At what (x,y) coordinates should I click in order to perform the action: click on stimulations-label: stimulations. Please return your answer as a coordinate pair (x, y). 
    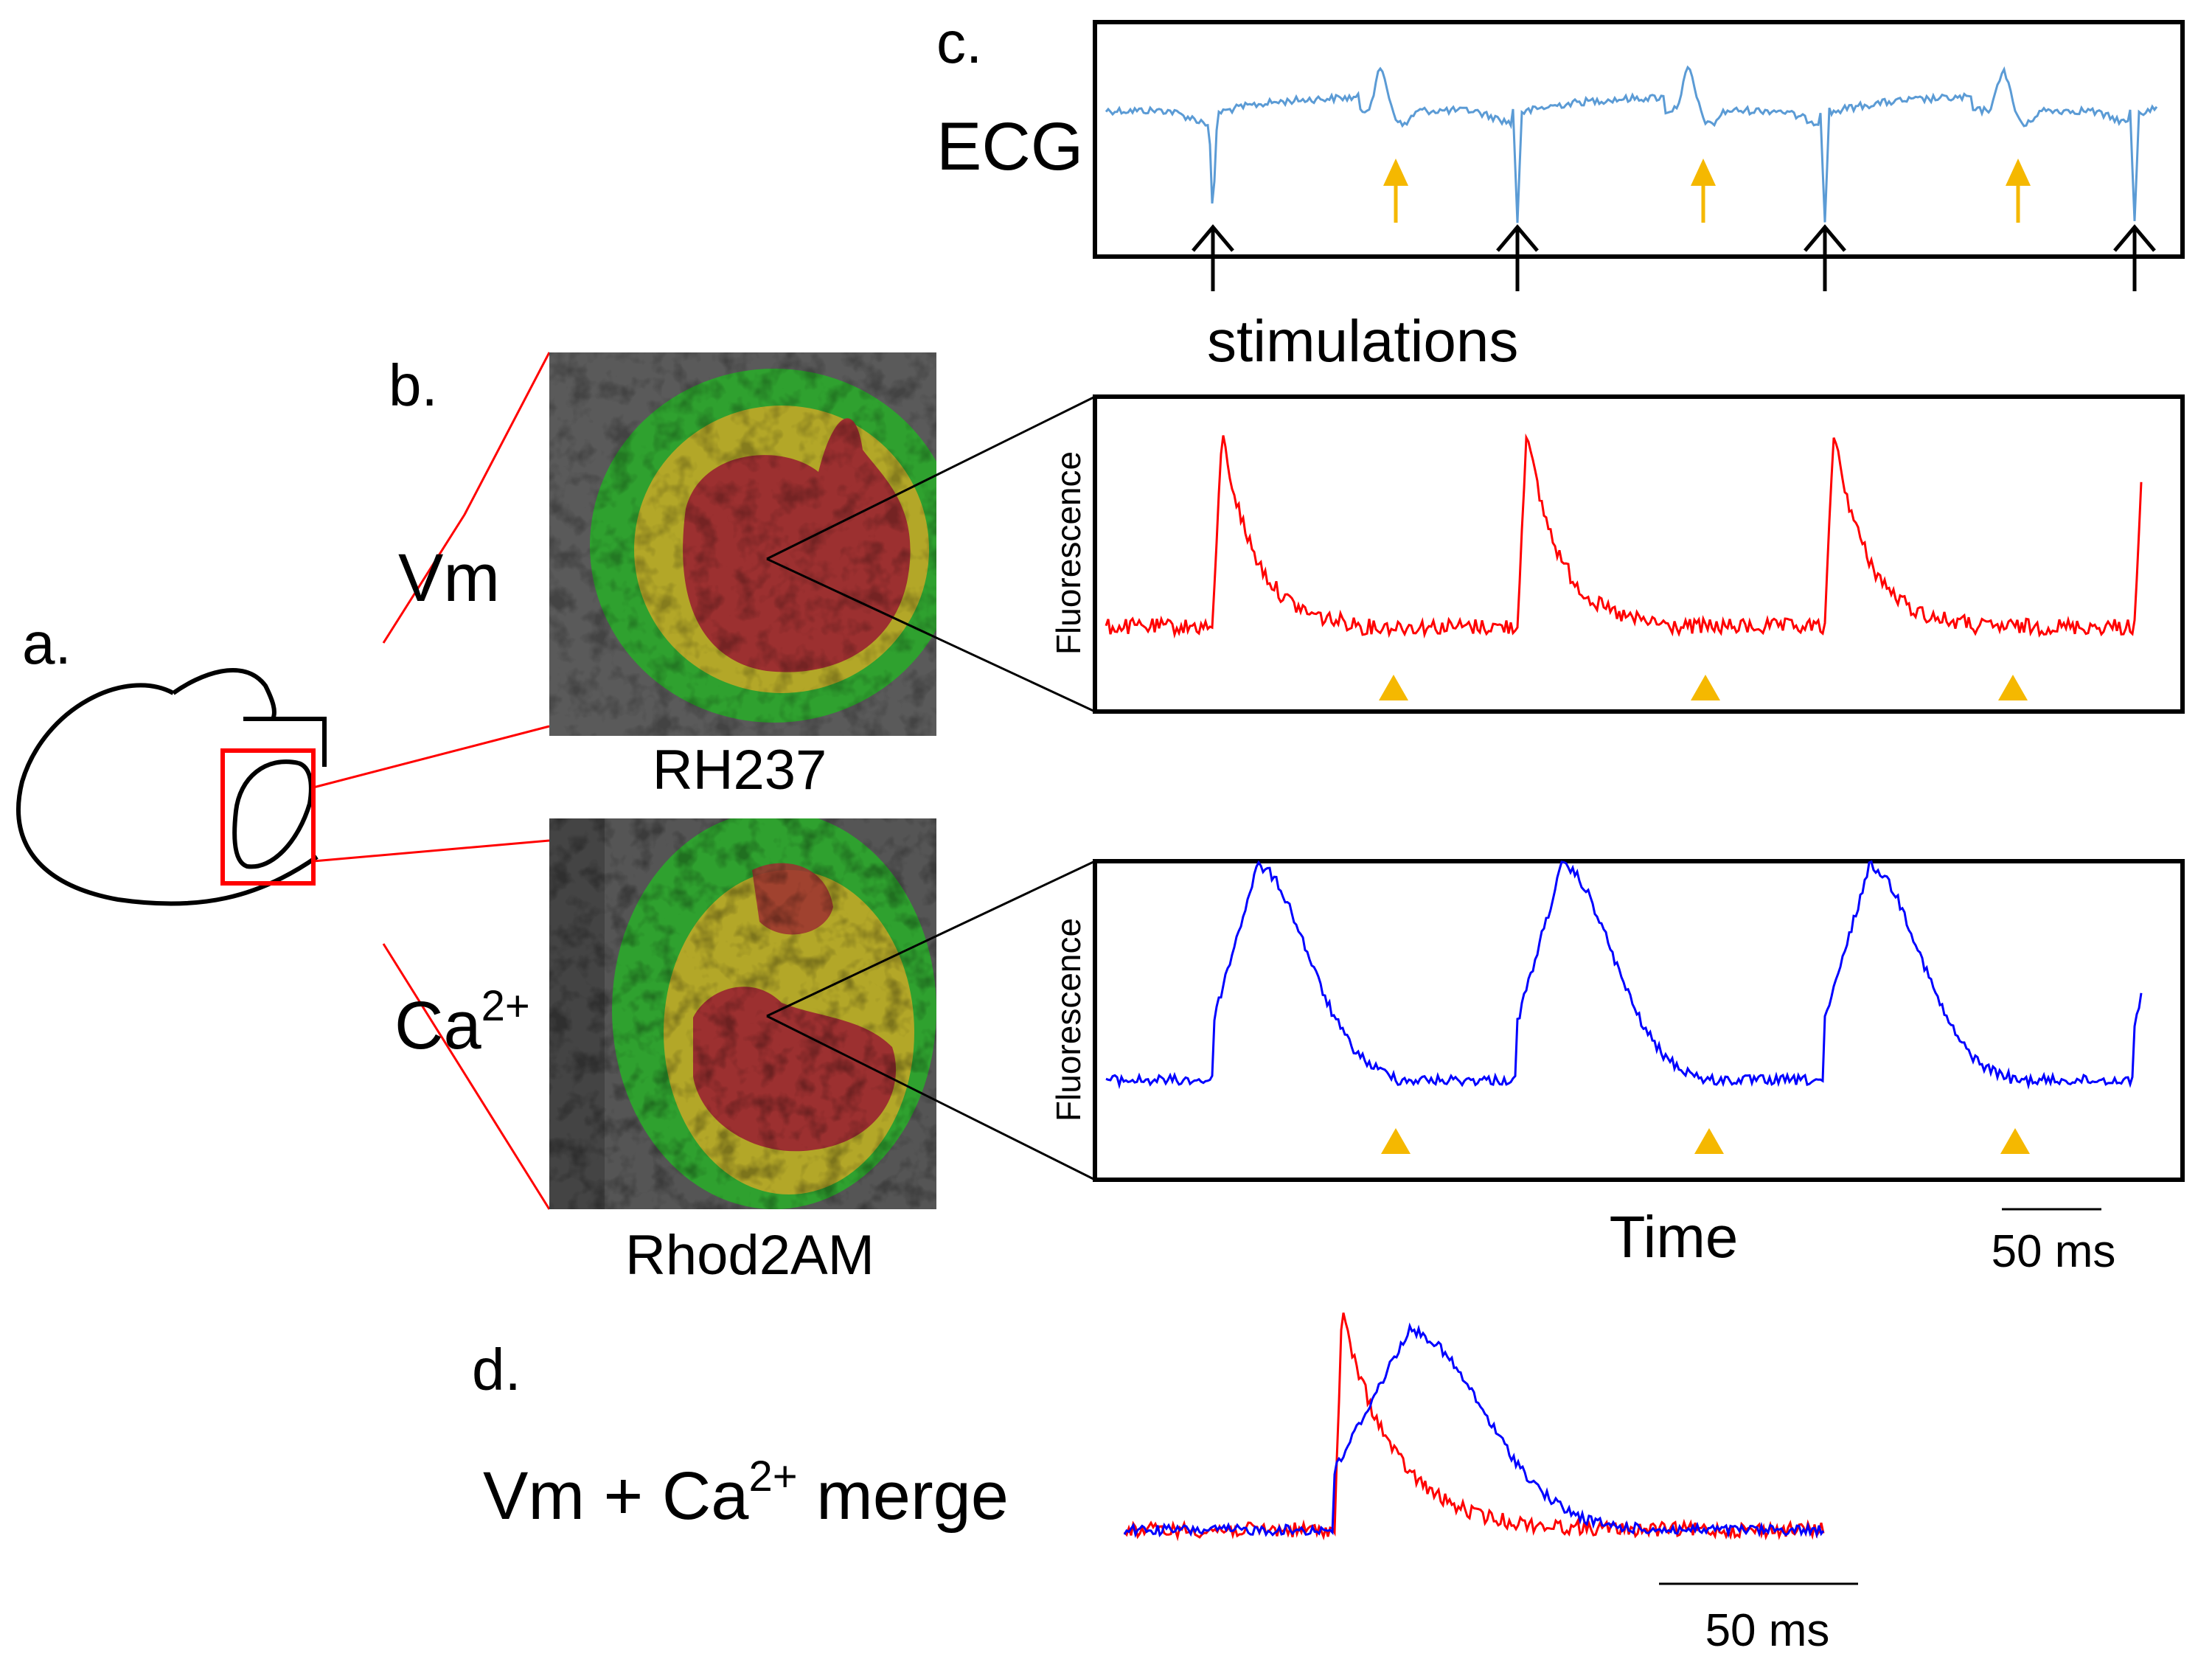
    Looking at the image, I should click on (1362, 341).